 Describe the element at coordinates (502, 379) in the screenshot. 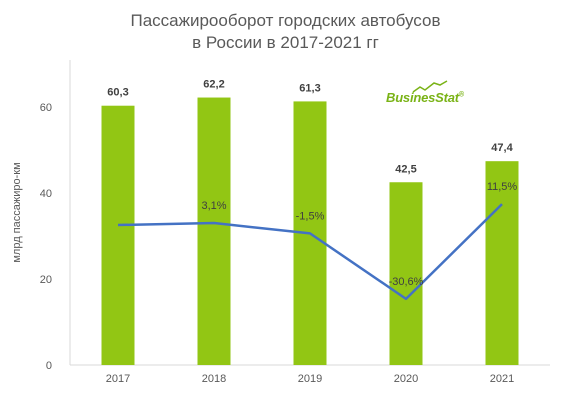

I see `x-tick-label: 2021` at that location.